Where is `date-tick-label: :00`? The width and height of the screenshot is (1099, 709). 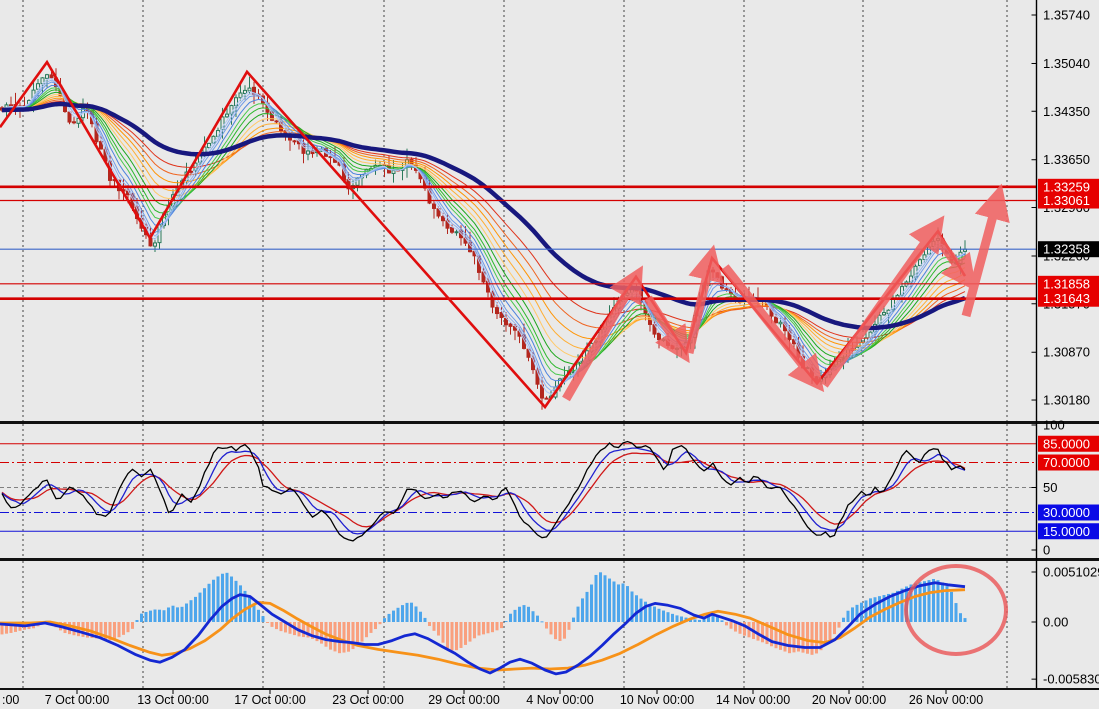 date-tick-label: :00 is located at coordinates (10, 700).